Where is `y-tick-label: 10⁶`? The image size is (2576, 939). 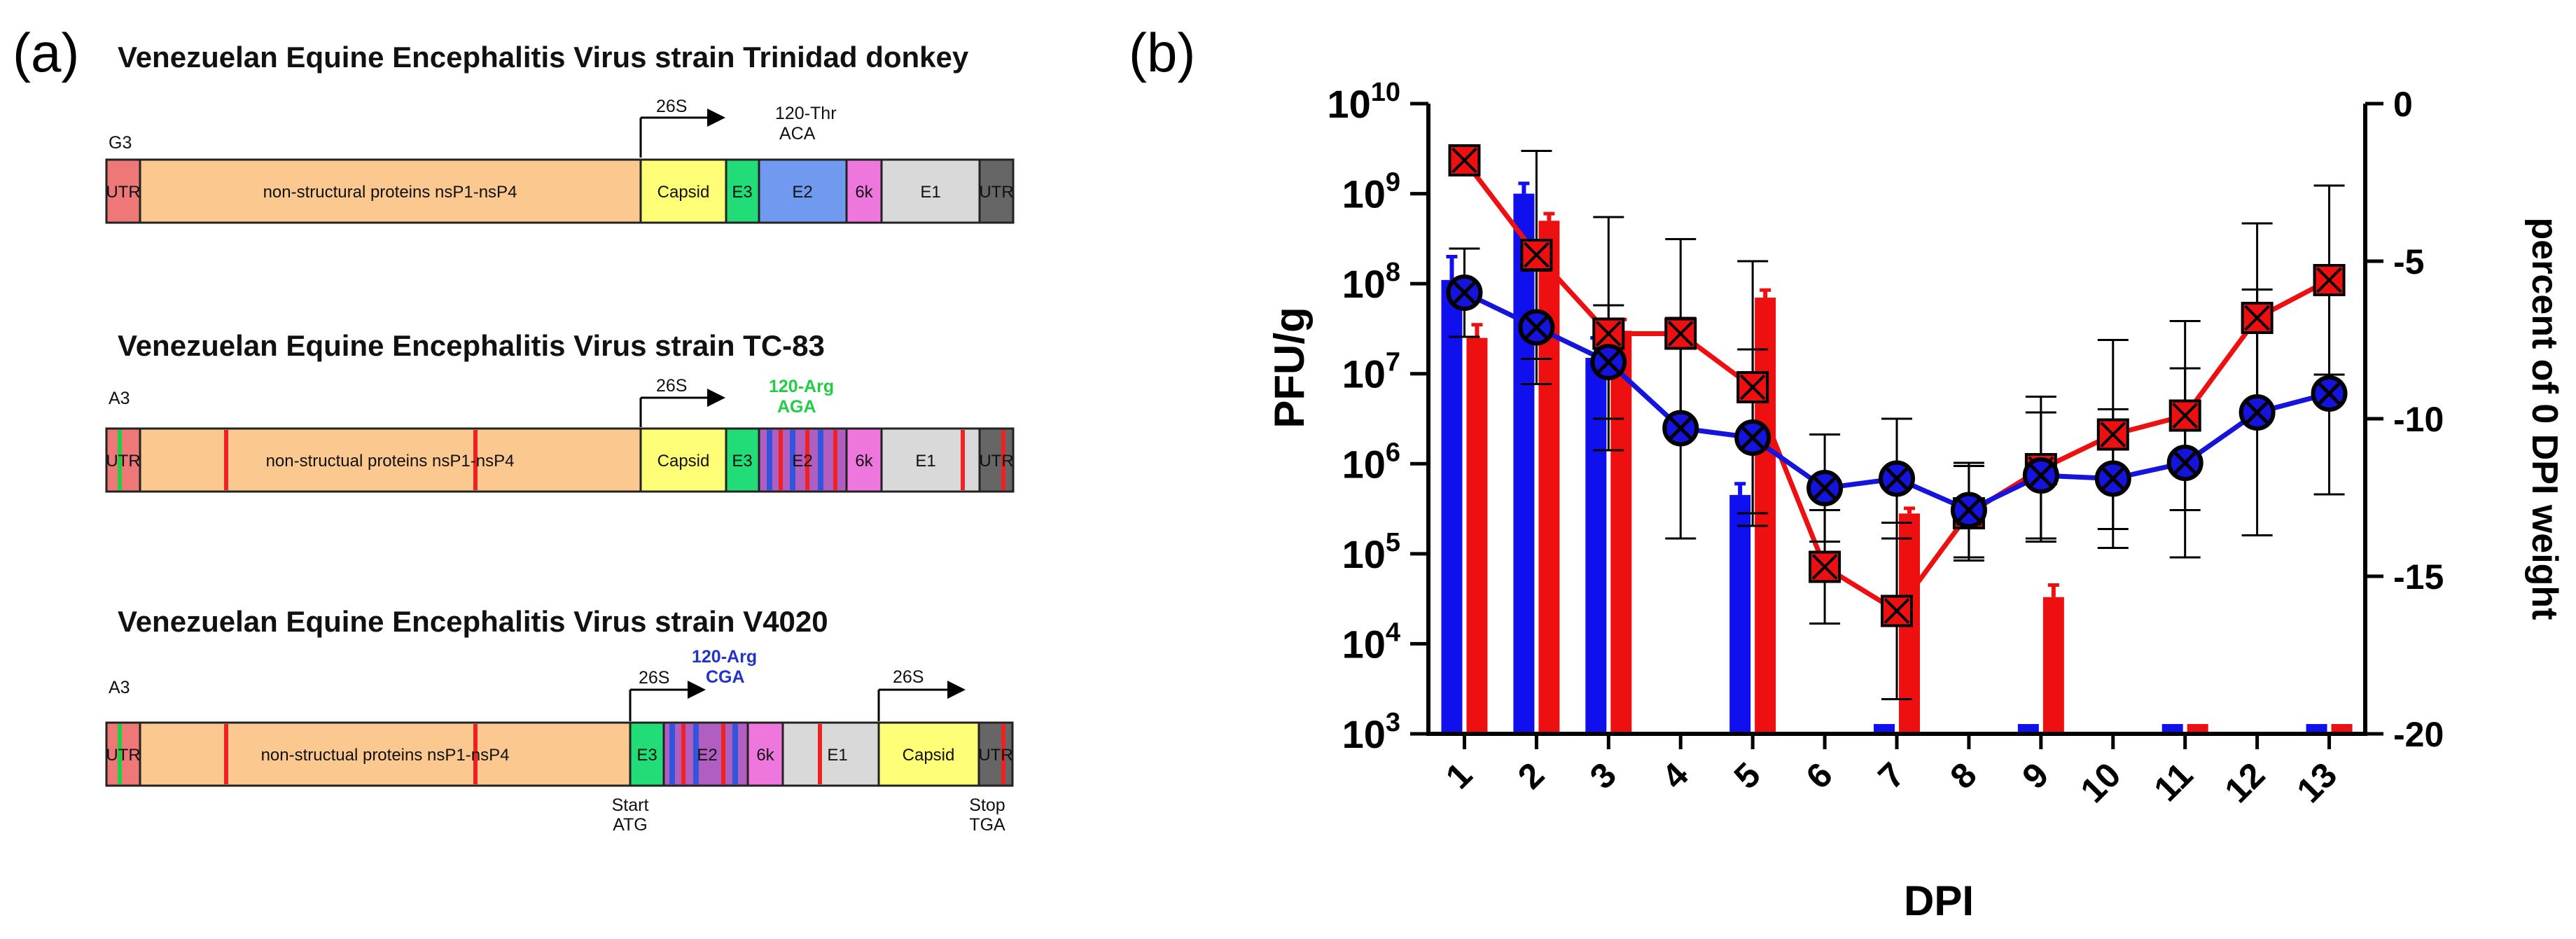 y-tick-label: 10⁶ is located at coordinates (1371, 462).